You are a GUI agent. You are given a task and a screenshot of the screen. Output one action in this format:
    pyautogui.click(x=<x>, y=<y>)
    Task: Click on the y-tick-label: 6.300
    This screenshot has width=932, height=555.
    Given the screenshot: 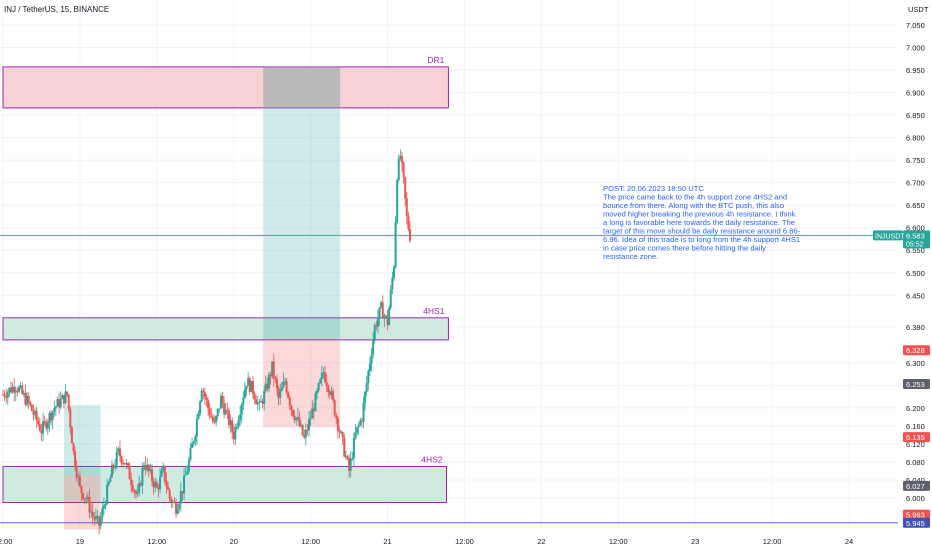 What is the action you would take?
    pyautogui.click(x=915, y=363)
    